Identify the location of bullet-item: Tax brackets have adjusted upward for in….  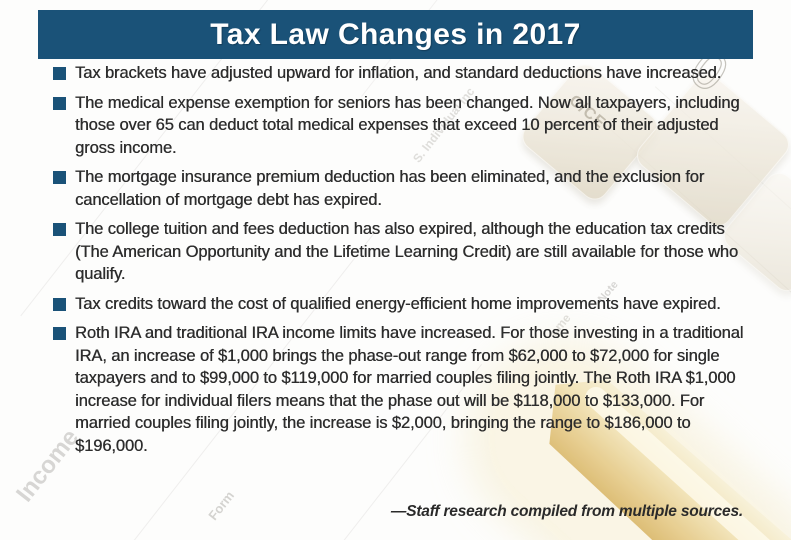
(400, 73).